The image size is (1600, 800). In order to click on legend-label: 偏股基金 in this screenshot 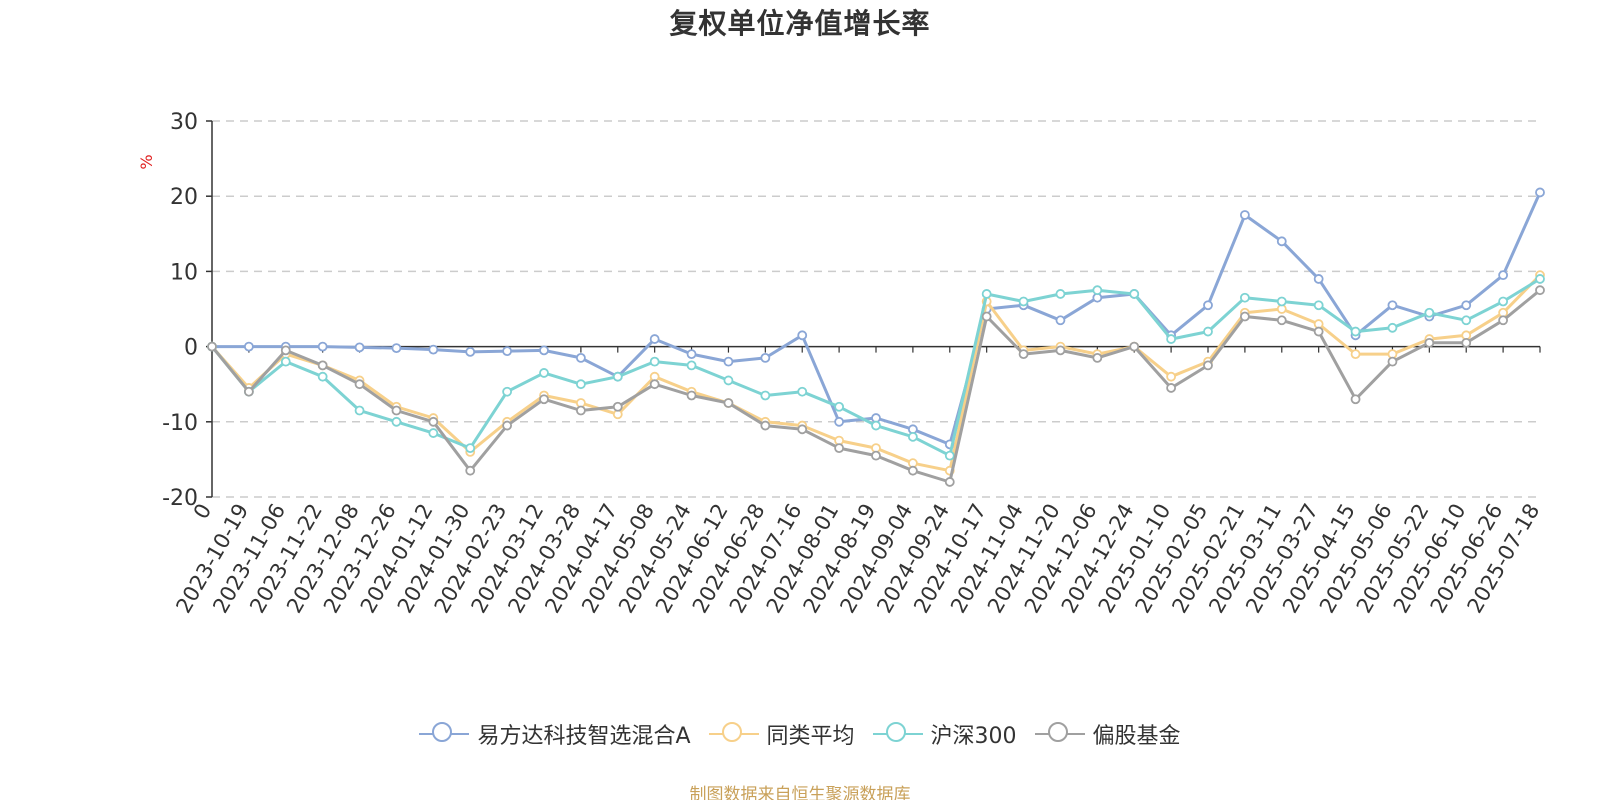, I will do `click(1136, 736)`.